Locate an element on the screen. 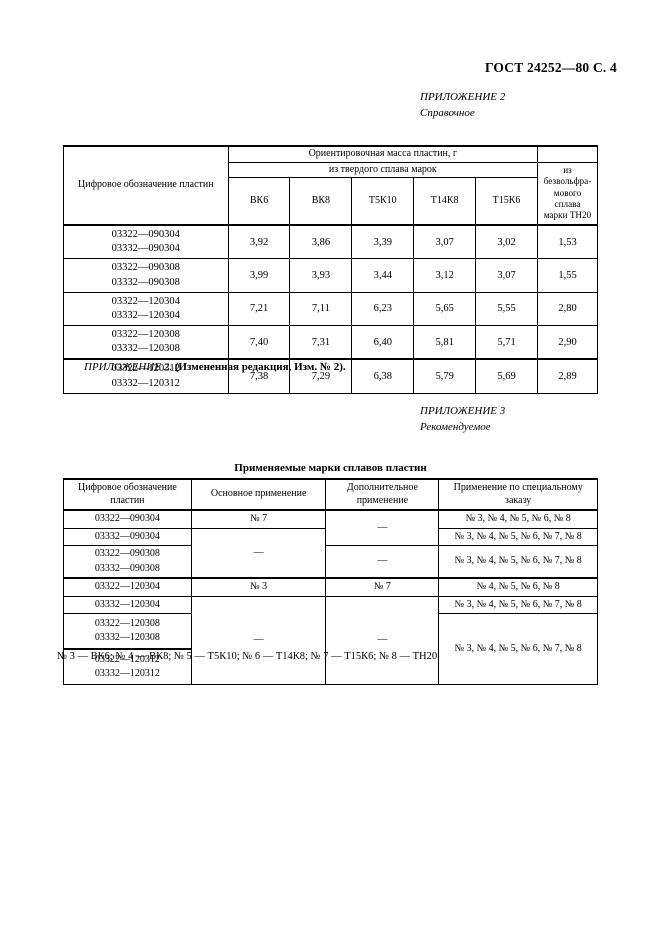 The image size is (661, 936). mass-row-0-t5k10: 3,39 is located at coordinates (383, 242).